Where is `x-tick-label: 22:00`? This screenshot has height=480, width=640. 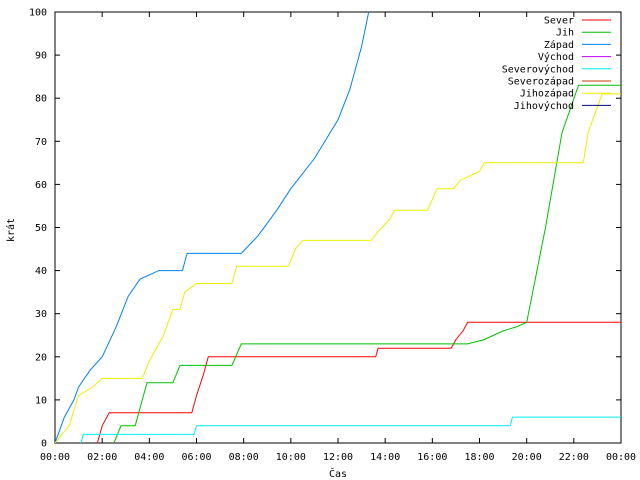
x-tick-label: 22:00 is located at coordinates (574, 457).